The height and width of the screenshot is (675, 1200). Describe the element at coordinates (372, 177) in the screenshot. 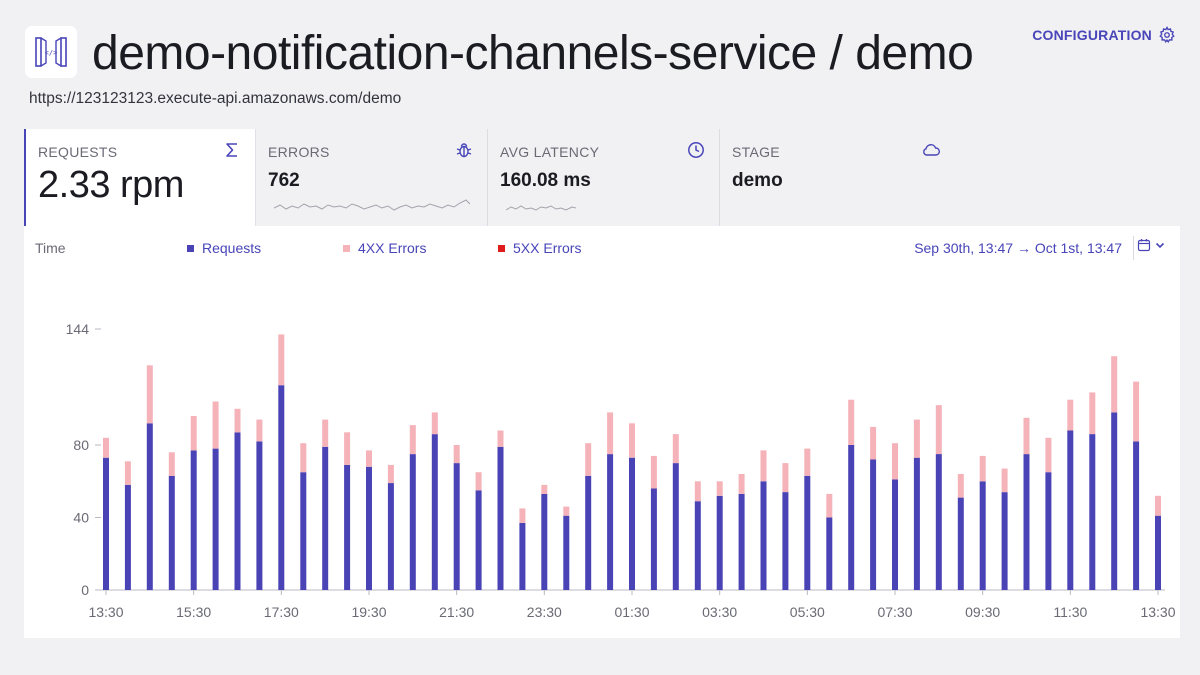

I see `metric-errors: ERRORS 762` at that location.